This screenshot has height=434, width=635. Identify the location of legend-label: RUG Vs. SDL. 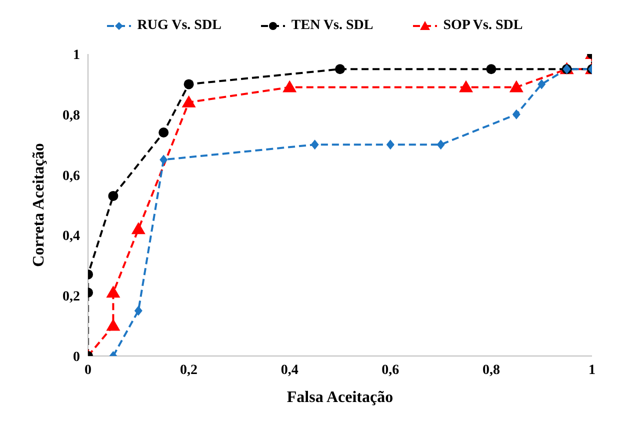
(179, 26).